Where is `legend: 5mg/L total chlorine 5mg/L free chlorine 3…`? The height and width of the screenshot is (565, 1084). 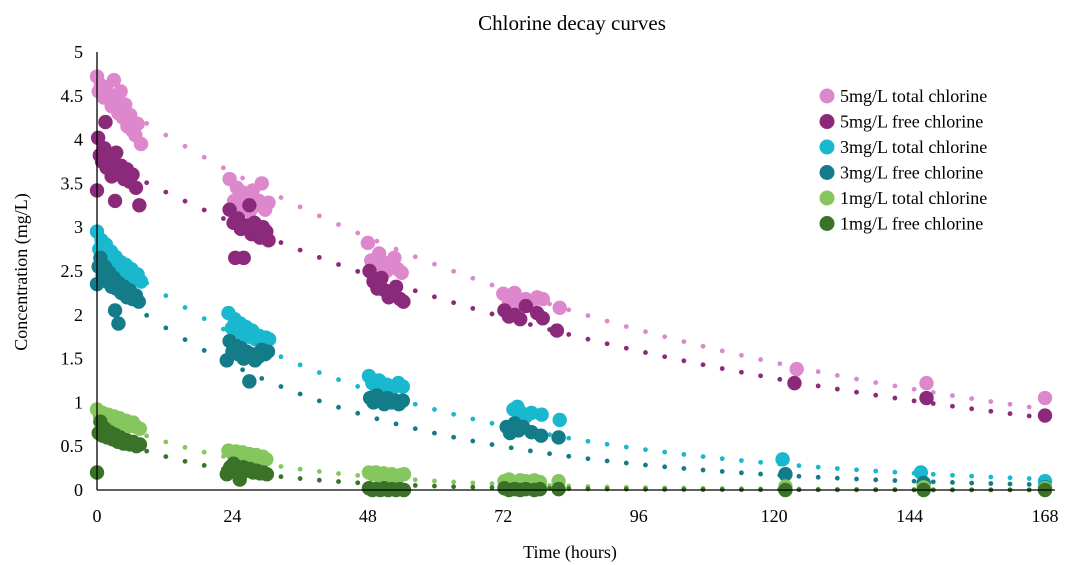
legend: 5mg/L total chlorine 5mg/L free chlorine 3… is located at coordinates (903, 160).